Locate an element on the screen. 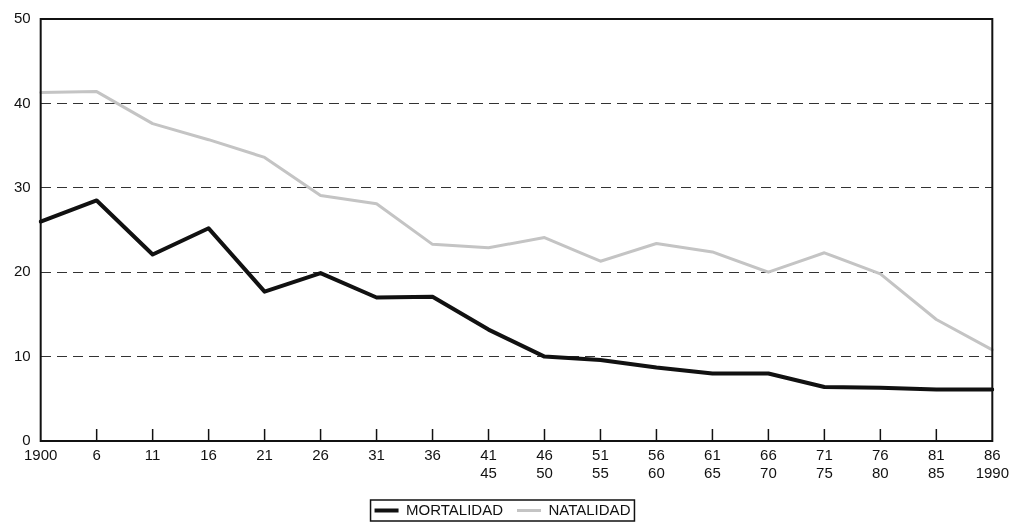 The width and height of the screenshot is (1015, 530). x-tick-label: 6 is located at coordinates (96, 455).